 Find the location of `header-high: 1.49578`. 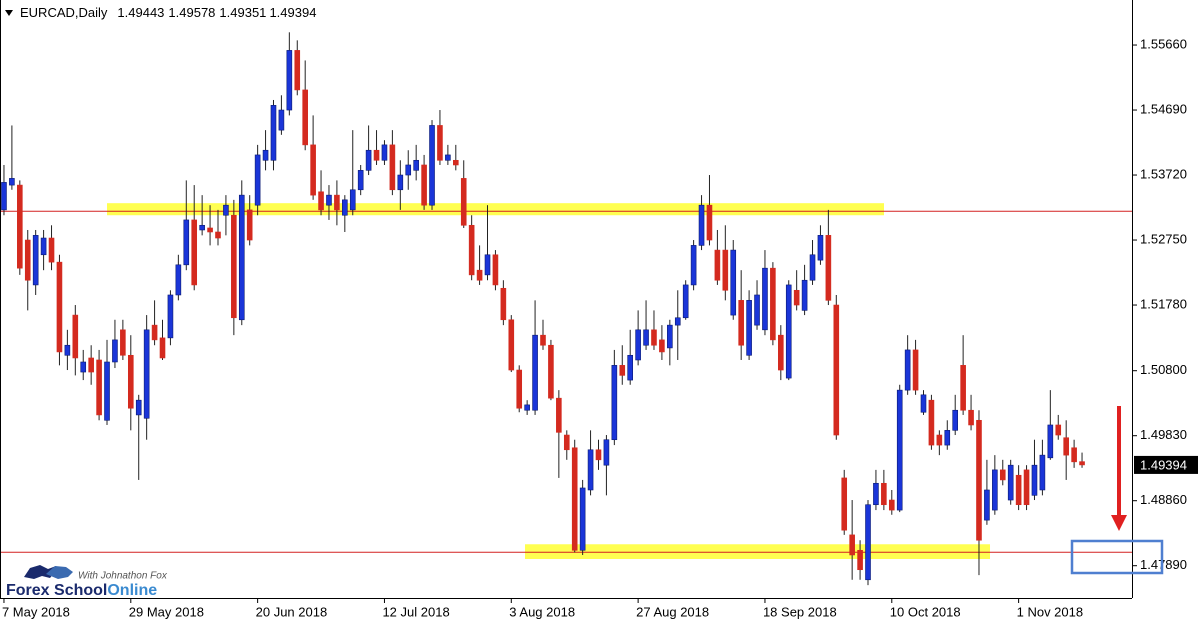

header-high: 1.49578 is located at coordinates (191, 12).